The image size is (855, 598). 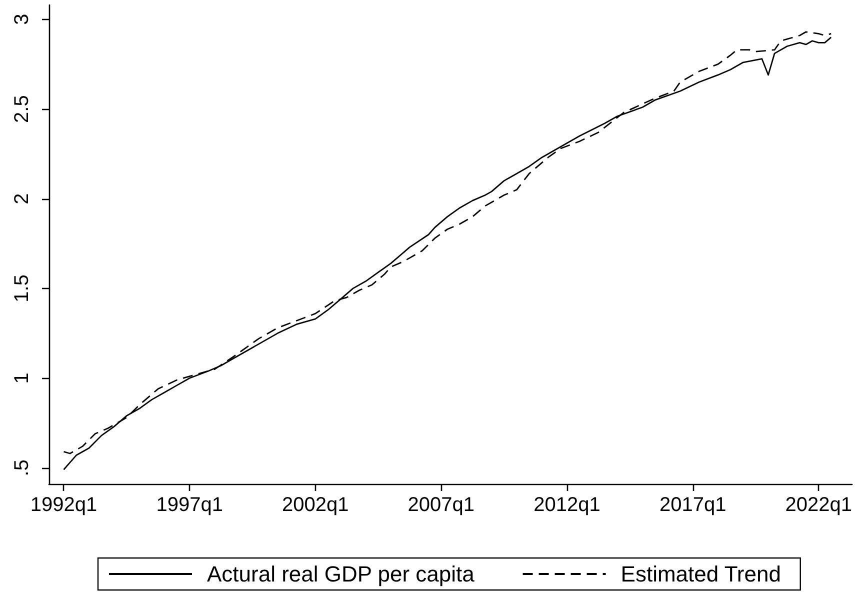 I want to click on y-tick-label: 1.5, so click(x=22, y=288).